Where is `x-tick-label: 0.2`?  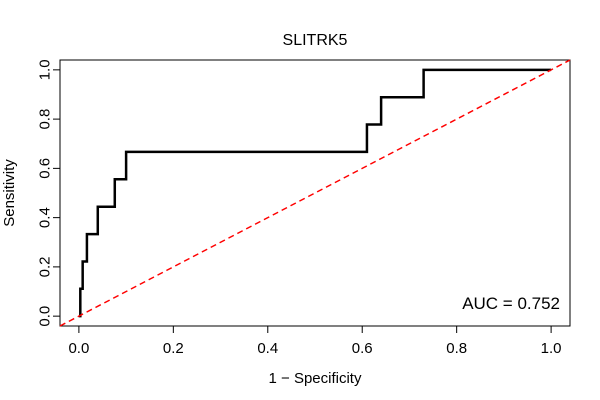 x-tick-label: 0.2 is located at coordinates (173, 348).